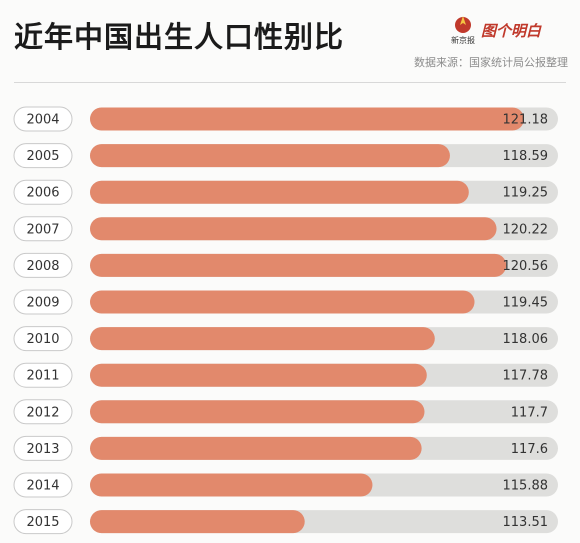 The height and width of the screenshot is (543, 580). Describe the element at coordinates (463, 24) in the screenshot. I see `brand-emblem-icon` at that location.